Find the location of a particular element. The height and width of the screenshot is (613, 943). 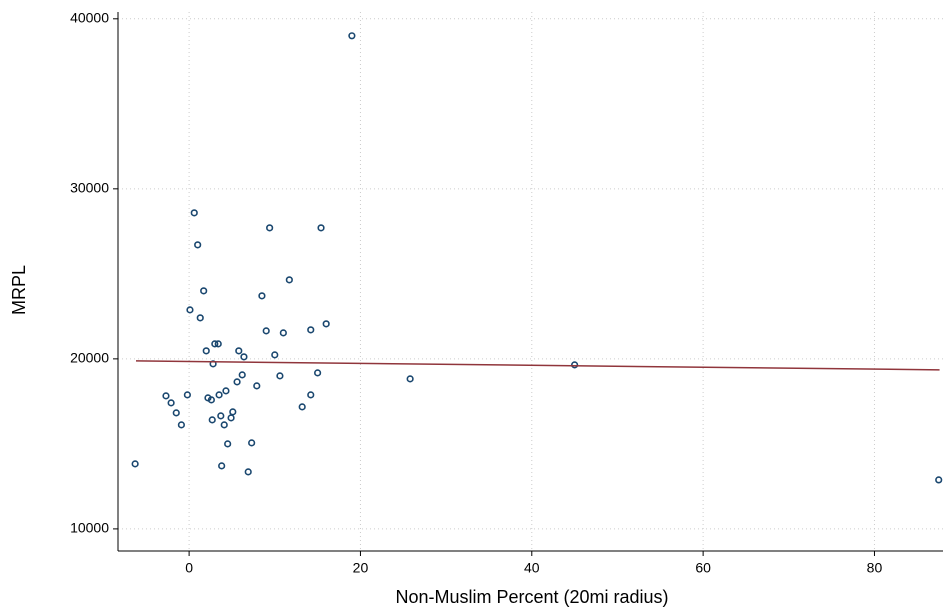

x-tick-label: 80 is located at coordinates (875, 568).